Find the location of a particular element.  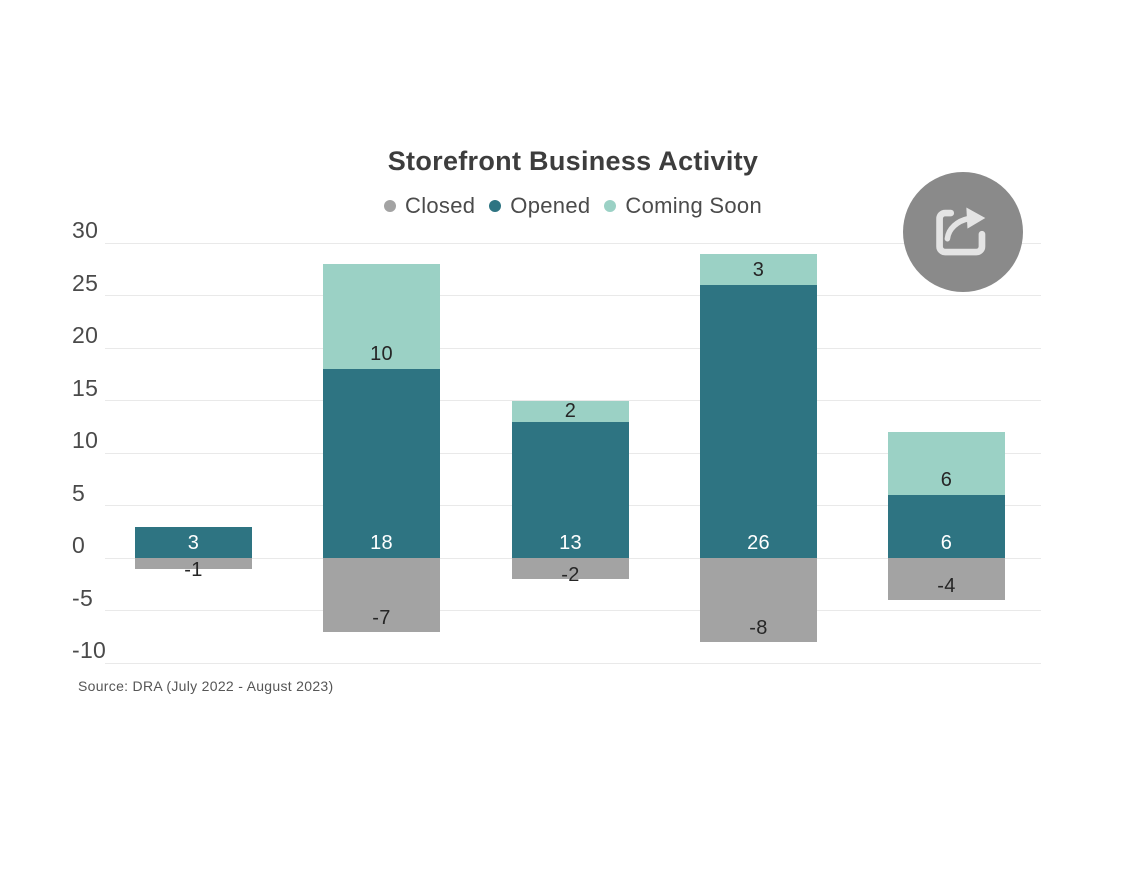

y-axis-tick-label: -10 is located at coordinates (89, 650).